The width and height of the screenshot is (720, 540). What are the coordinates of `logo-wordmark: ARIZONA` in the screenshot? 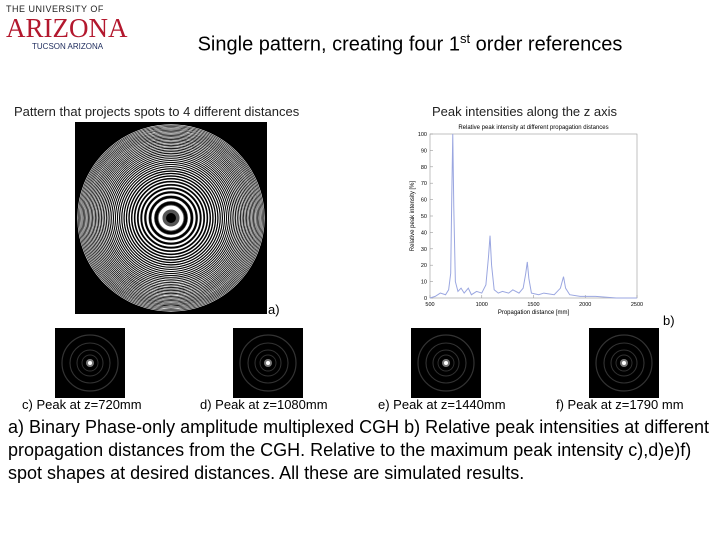 It's located at (67, 28).